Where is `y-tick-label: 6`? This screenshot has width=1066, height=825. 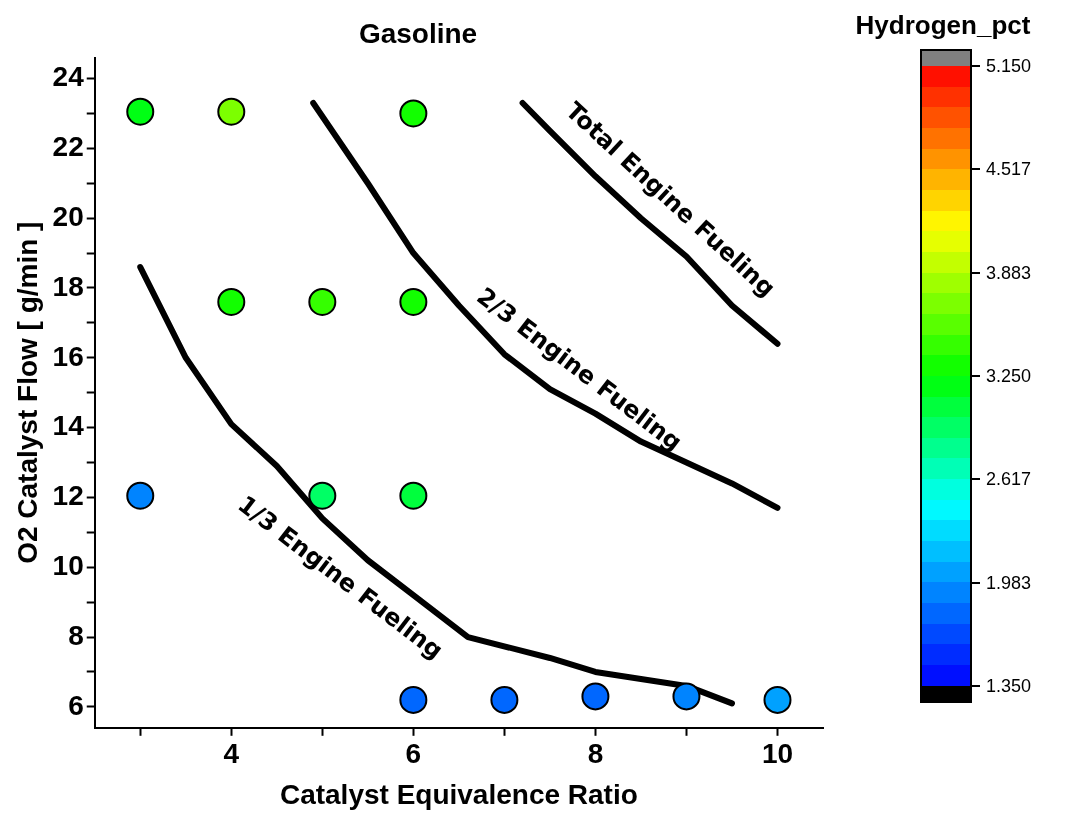
y-tick-label: 6 is located at coordinates (76, 705).